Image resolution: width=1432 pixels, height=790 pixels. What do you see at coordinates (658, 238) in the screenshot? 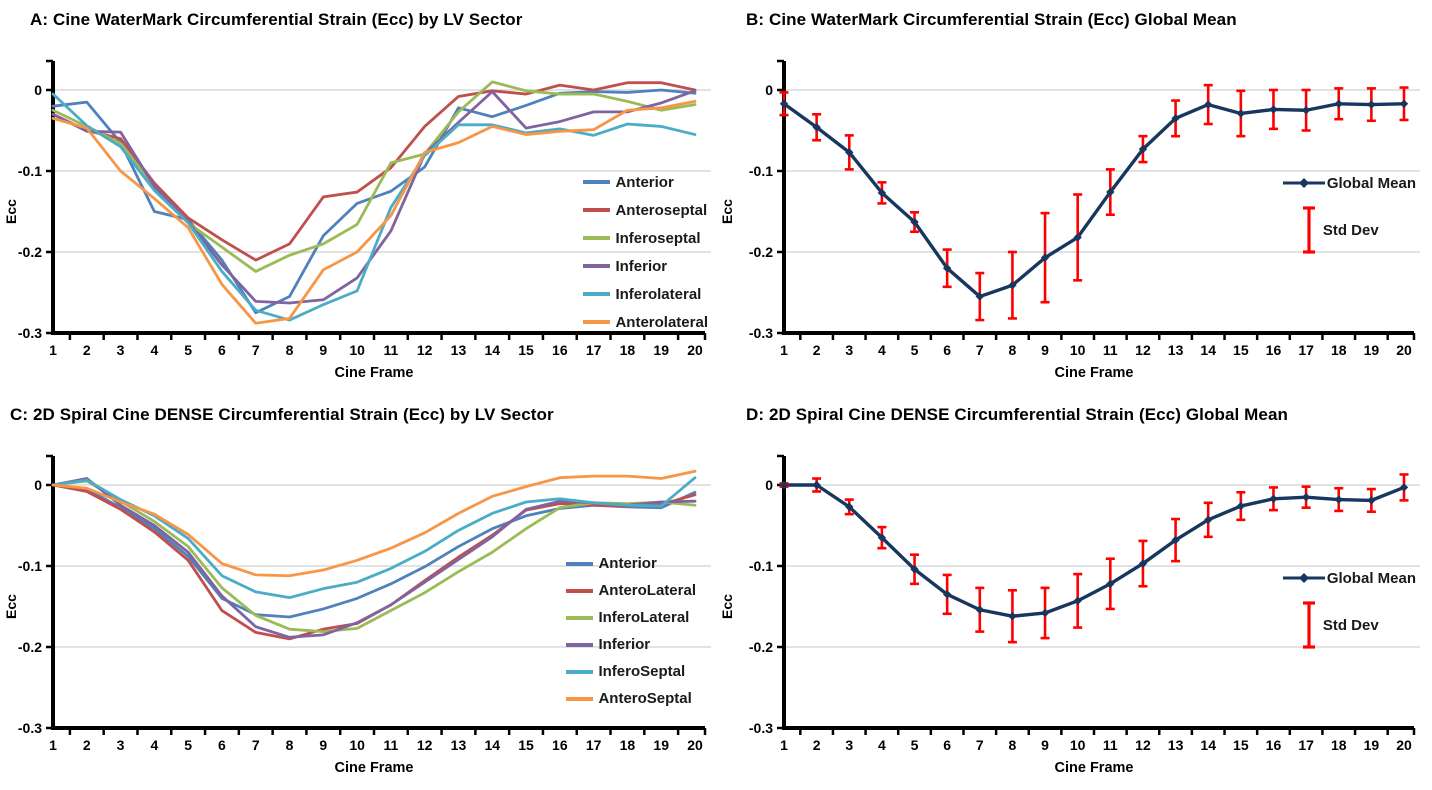
I see `legend-label: Inferoseptal` at bounding box center [658, 238].